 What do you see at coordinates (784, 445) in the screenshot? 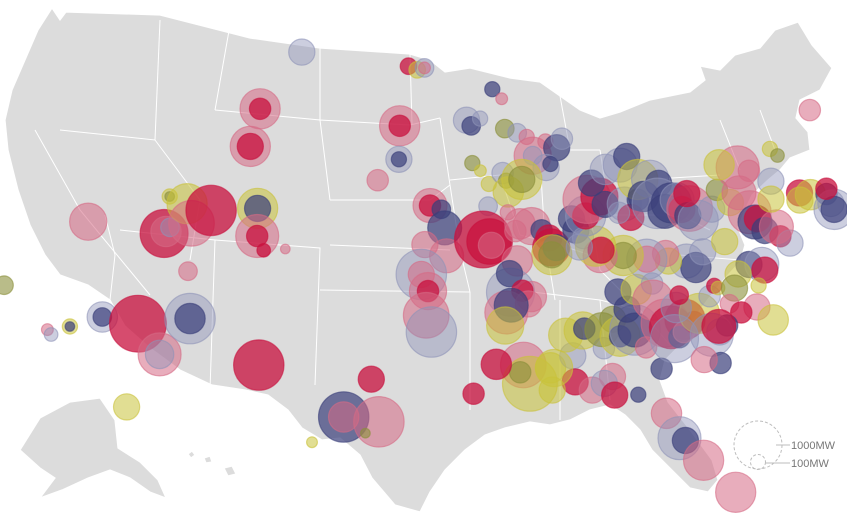
I see `size-legend: 1000MW 100MW` at bounding box center [784, 445].